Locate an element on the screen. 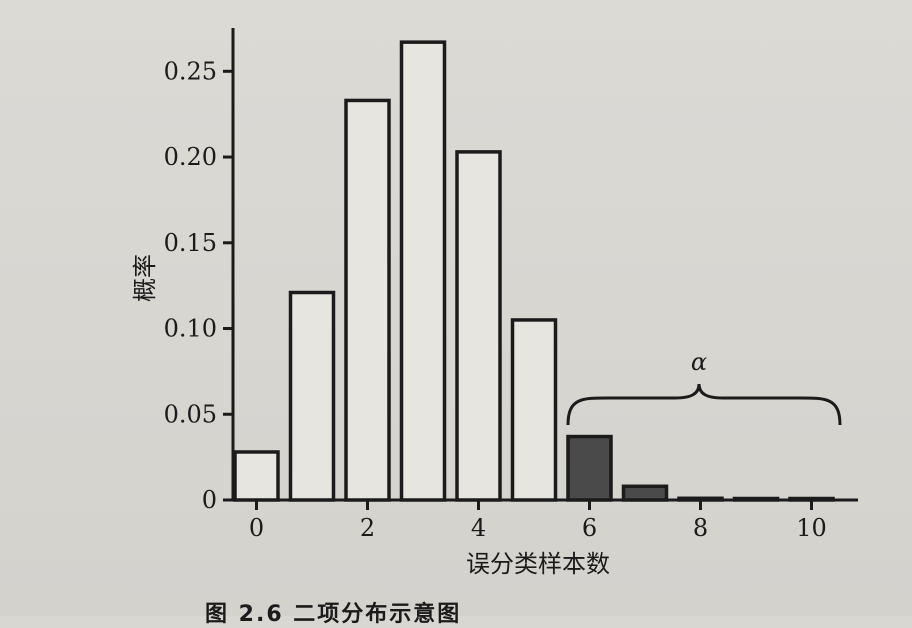  figure-caption: 图 2.6 二项分布示意图 is located at coordinates (333, 612).